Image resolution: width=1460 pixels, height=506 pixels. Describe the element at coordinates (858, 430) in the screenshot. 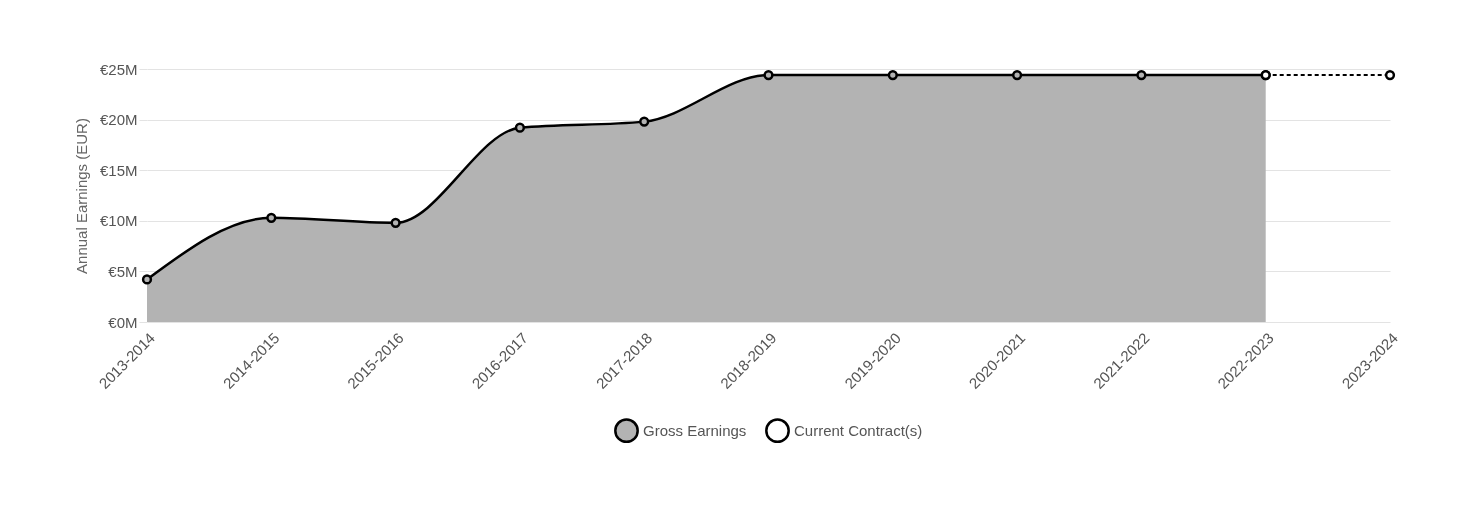

I see `legend-label: Current Contract(s)` at that location.